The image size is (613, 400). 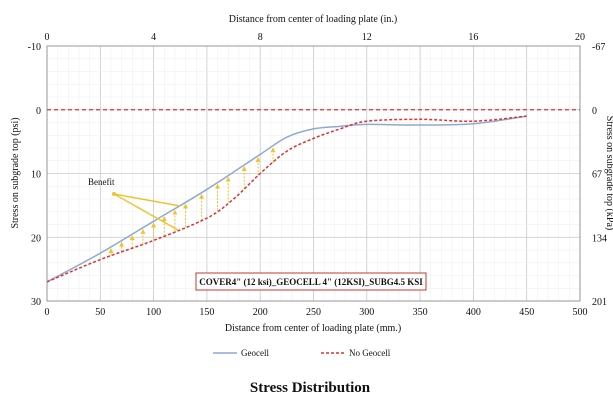 I want to click on x2-tick-label: 16, so click(x=473, y=37).